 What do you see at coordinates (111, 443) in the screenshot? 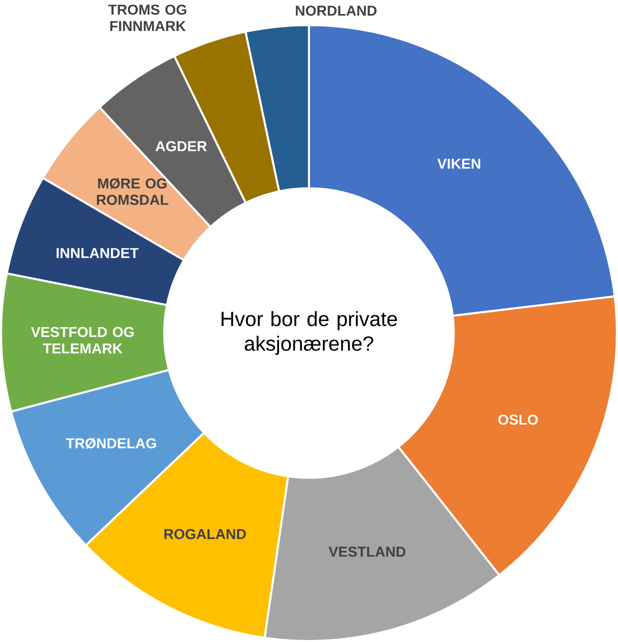
I see `slice-label: TRØNDELAG` at bounding box center [111, 443].